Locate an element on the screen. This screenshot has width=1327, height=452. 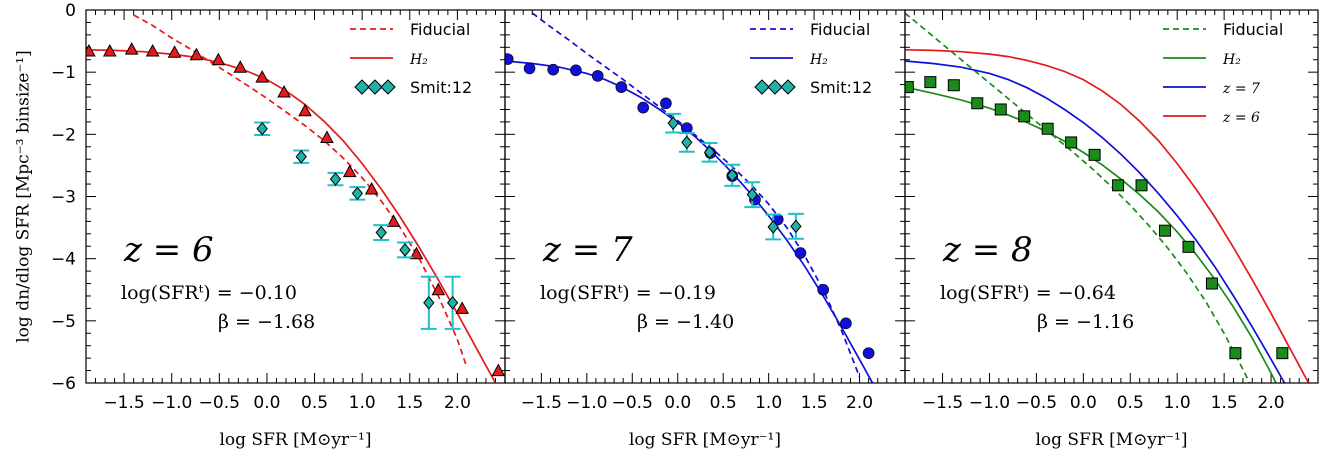
legend-label: Fiducial is located at coordinates (1253, 29).